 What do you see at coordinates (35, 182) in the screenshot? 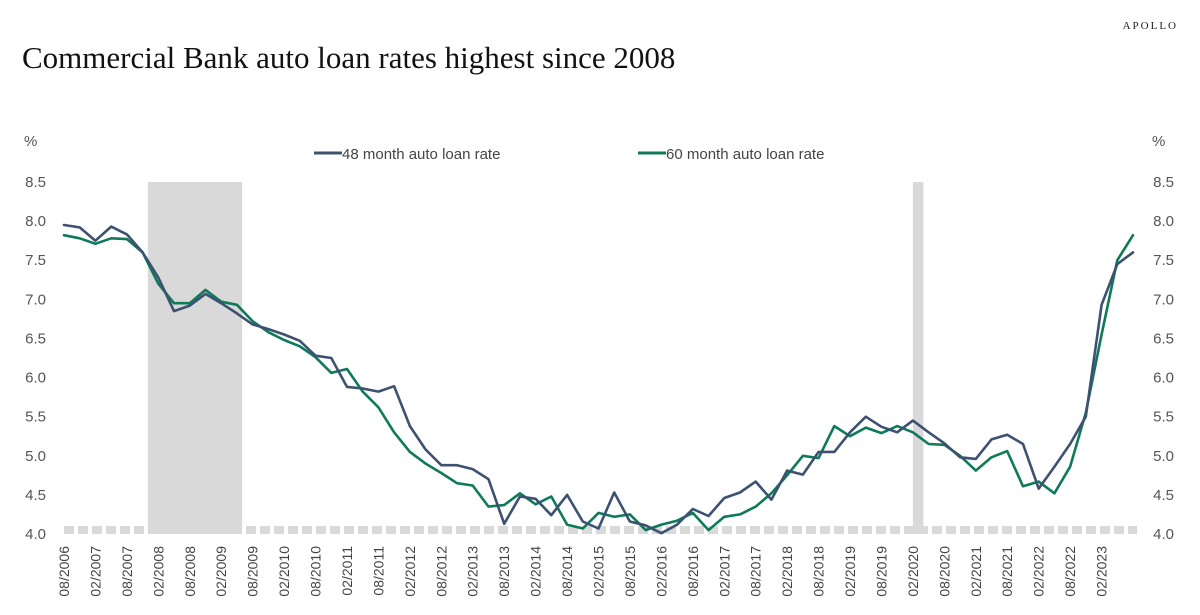
I see `y-tick-left-0: 8.5` at bounding box center [35, 182].